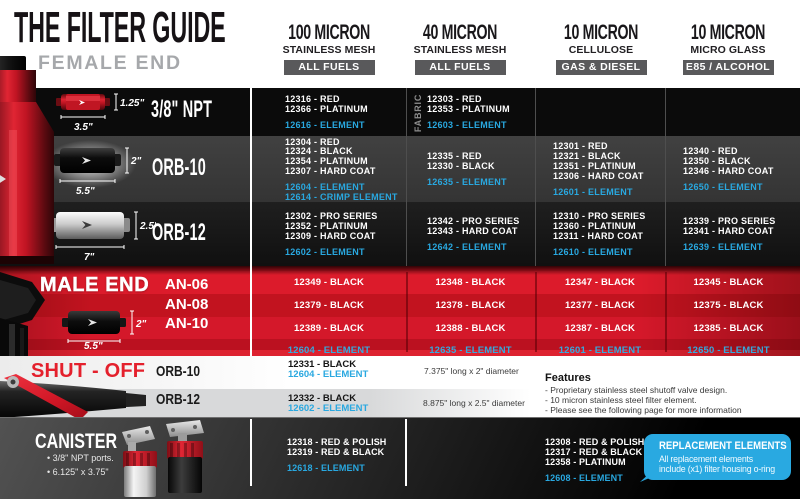 The width and height of the screenshot is (800, 499). I want to click on part-list: 12318 - RED & POLISH 12319 - RED & BLACK, so click(337, 447).